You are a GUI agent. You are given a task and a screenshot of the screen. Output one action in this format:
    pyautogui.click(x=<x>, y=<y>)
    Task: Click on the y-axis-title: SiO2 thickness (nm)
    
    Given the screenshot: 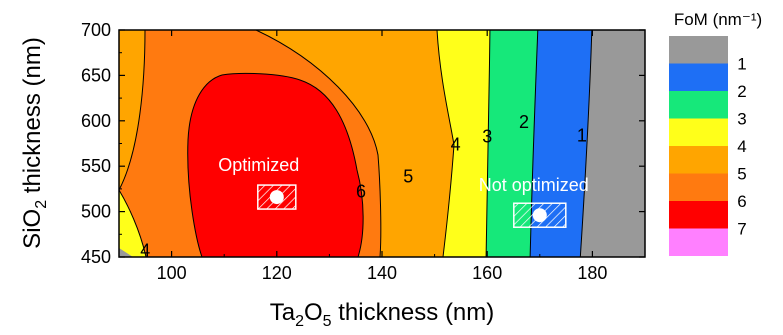 What is the action you would take?
    pyautogui.click(x=34, y=143)
    